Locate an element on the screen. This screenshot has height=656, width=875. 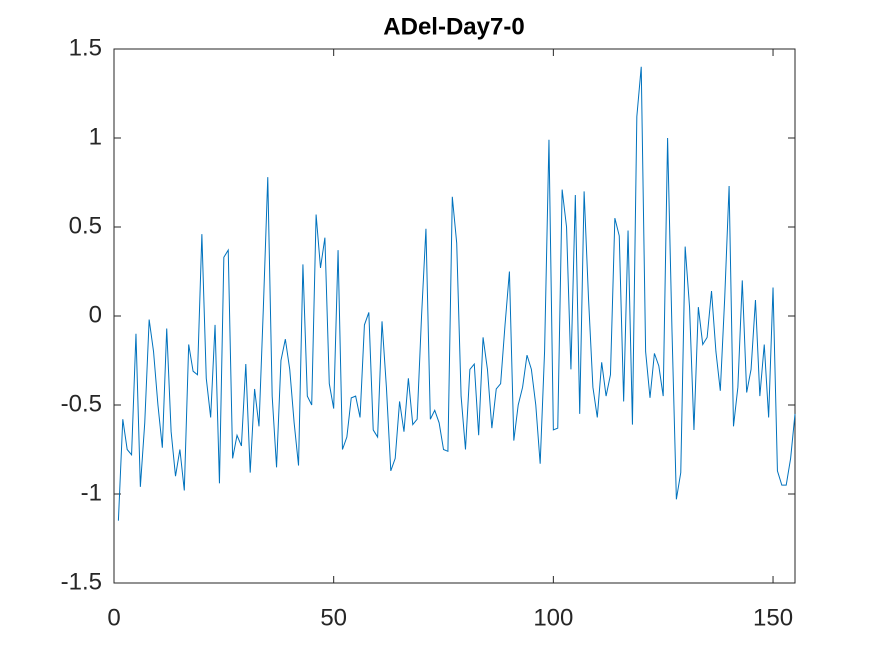
x-tick-label: 100 is located at coordinates (553, 617).